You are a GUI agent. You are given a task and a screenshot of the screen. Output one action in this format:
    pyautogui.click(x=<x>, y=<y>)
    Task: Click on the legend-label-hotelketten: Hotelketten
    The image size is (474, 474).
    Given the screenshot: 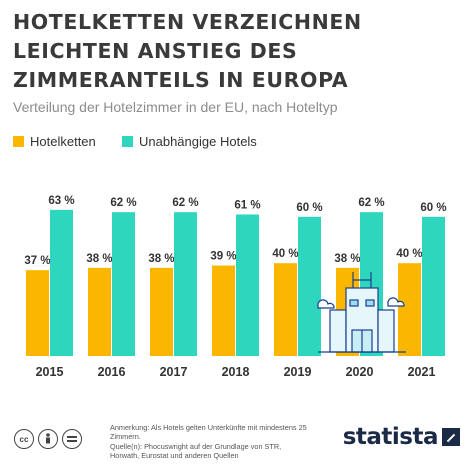 What is the action you would take?
    pyautogui.click(x=63, y=141)
    